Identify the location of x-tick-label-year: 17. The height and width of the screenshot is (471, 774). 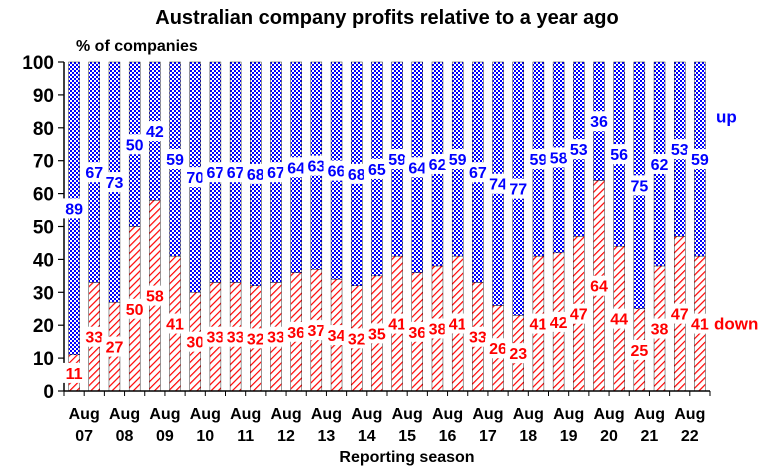
(488, 436).